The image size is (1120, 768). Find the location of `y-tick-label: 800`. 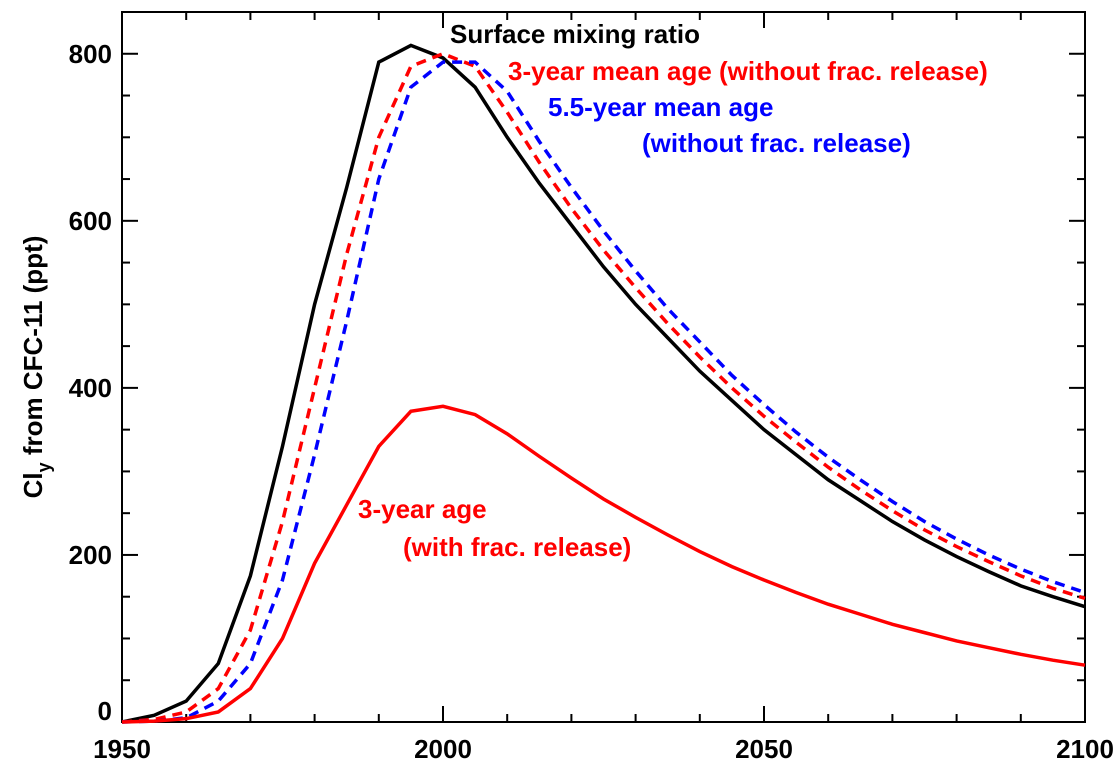

y-tick-label: 800 is located at coordinates (90, 54).